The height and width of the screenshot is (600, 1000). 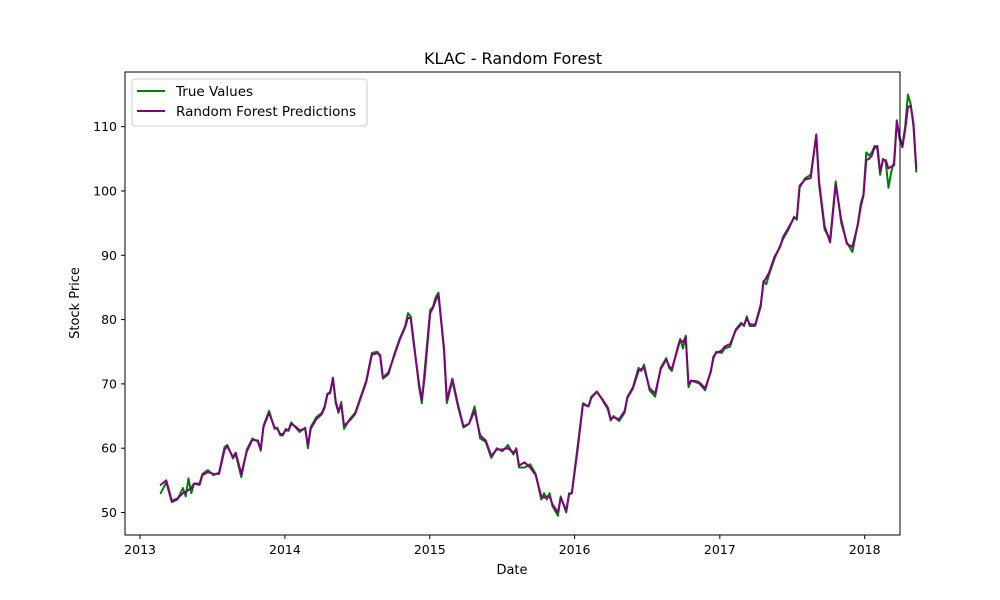 I want to click on x-tick-label: 2014, so click(x=285, y=549).